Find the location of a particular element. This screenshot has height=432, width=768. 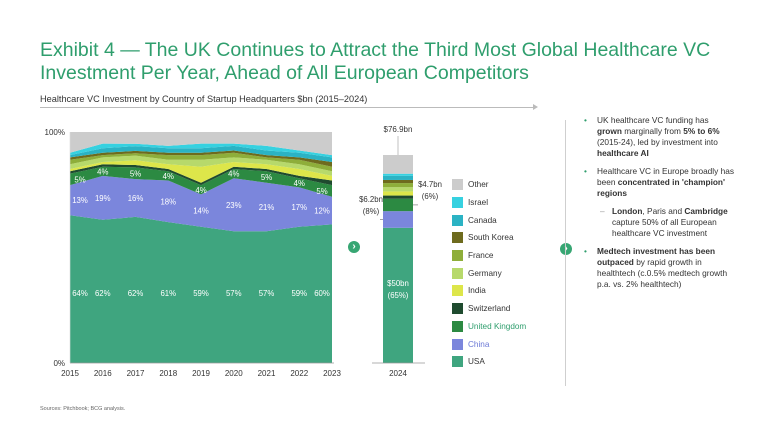

data-label: 19% is located at coordinates (103, 198).